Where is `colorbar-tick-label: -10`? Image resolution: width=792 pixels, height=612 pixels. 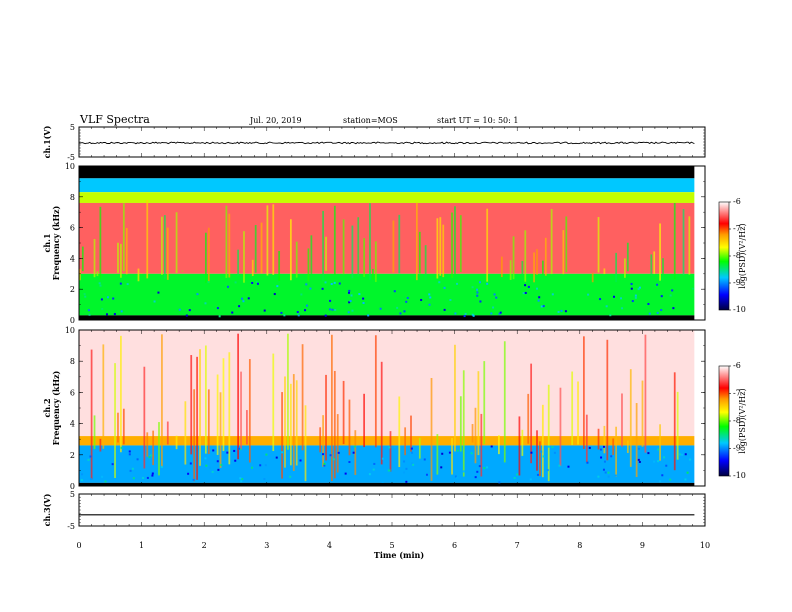 colorbar-tick-label: -10 is located at coordinates (739, 309).